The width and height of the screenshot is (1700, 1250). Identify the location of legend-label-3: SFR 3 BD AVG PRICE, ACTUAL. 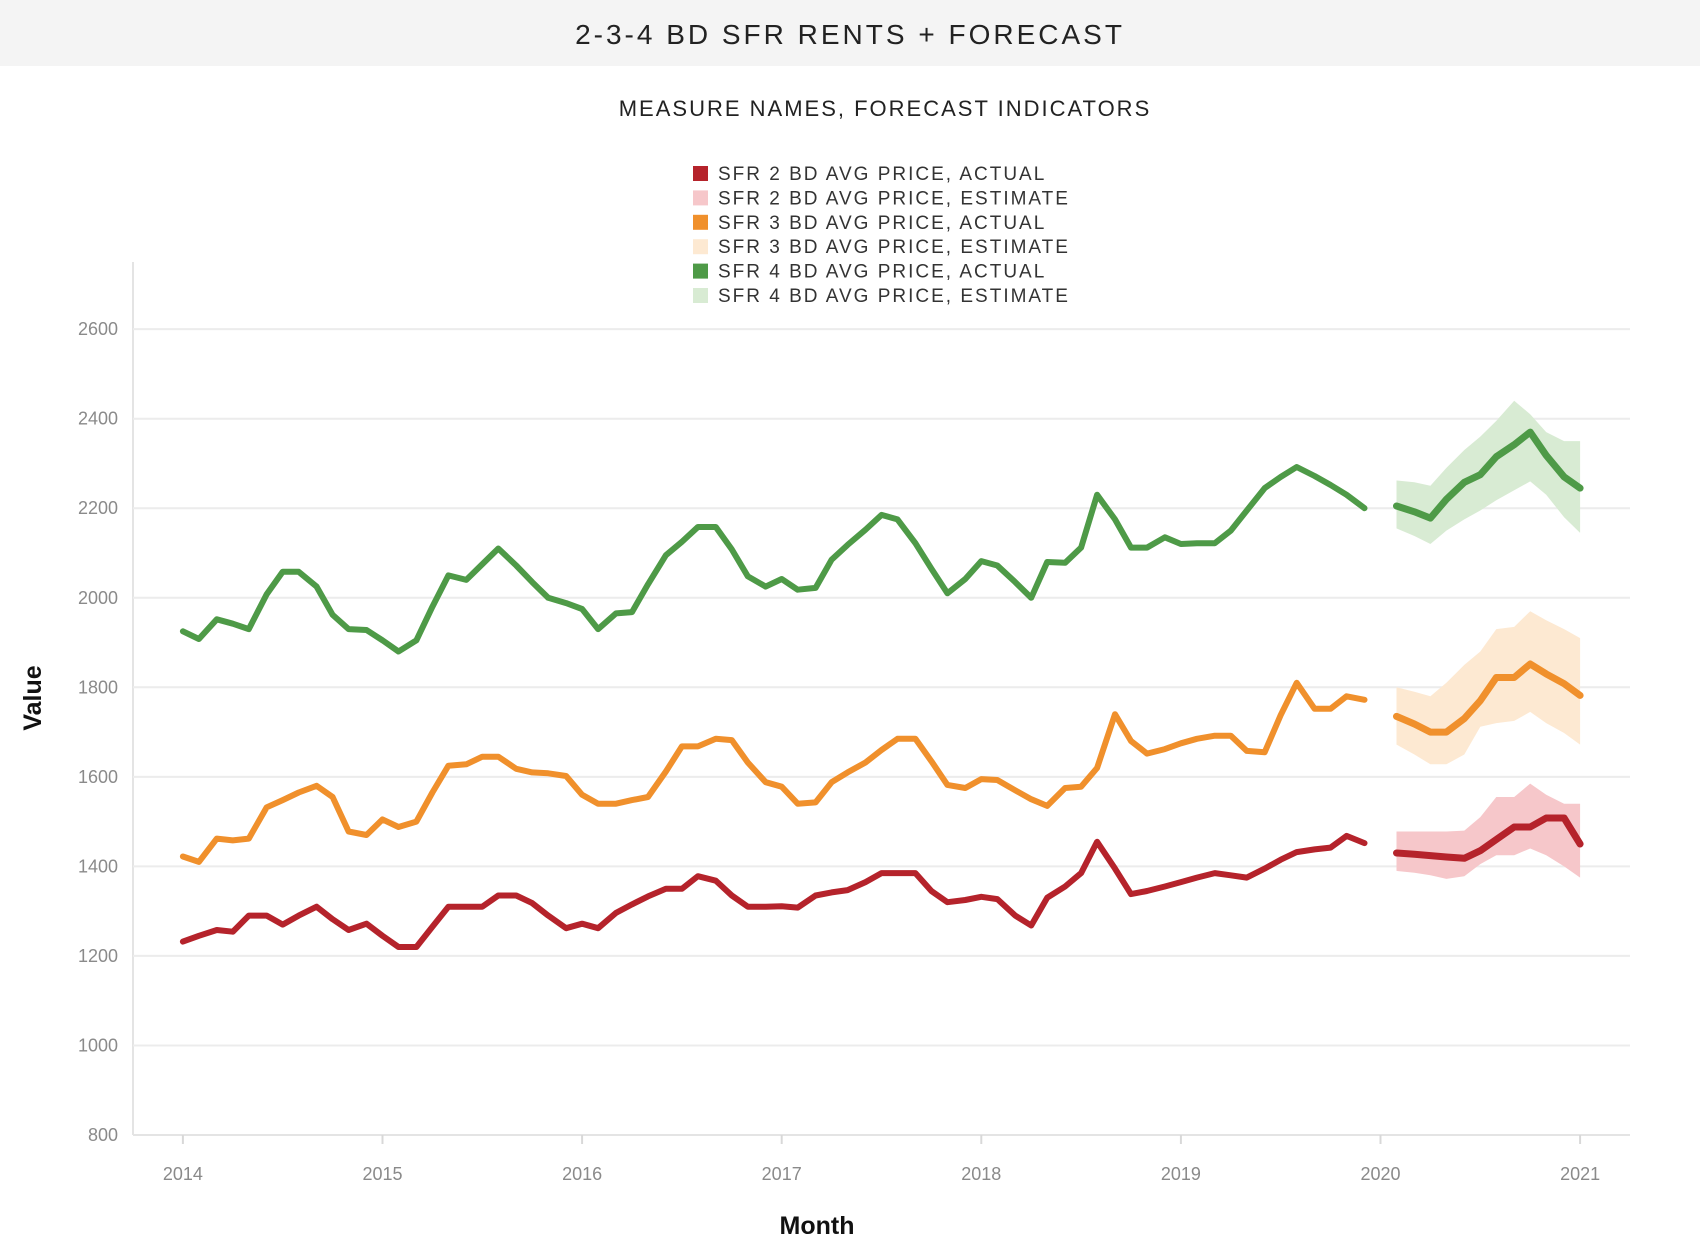
(882, 223).